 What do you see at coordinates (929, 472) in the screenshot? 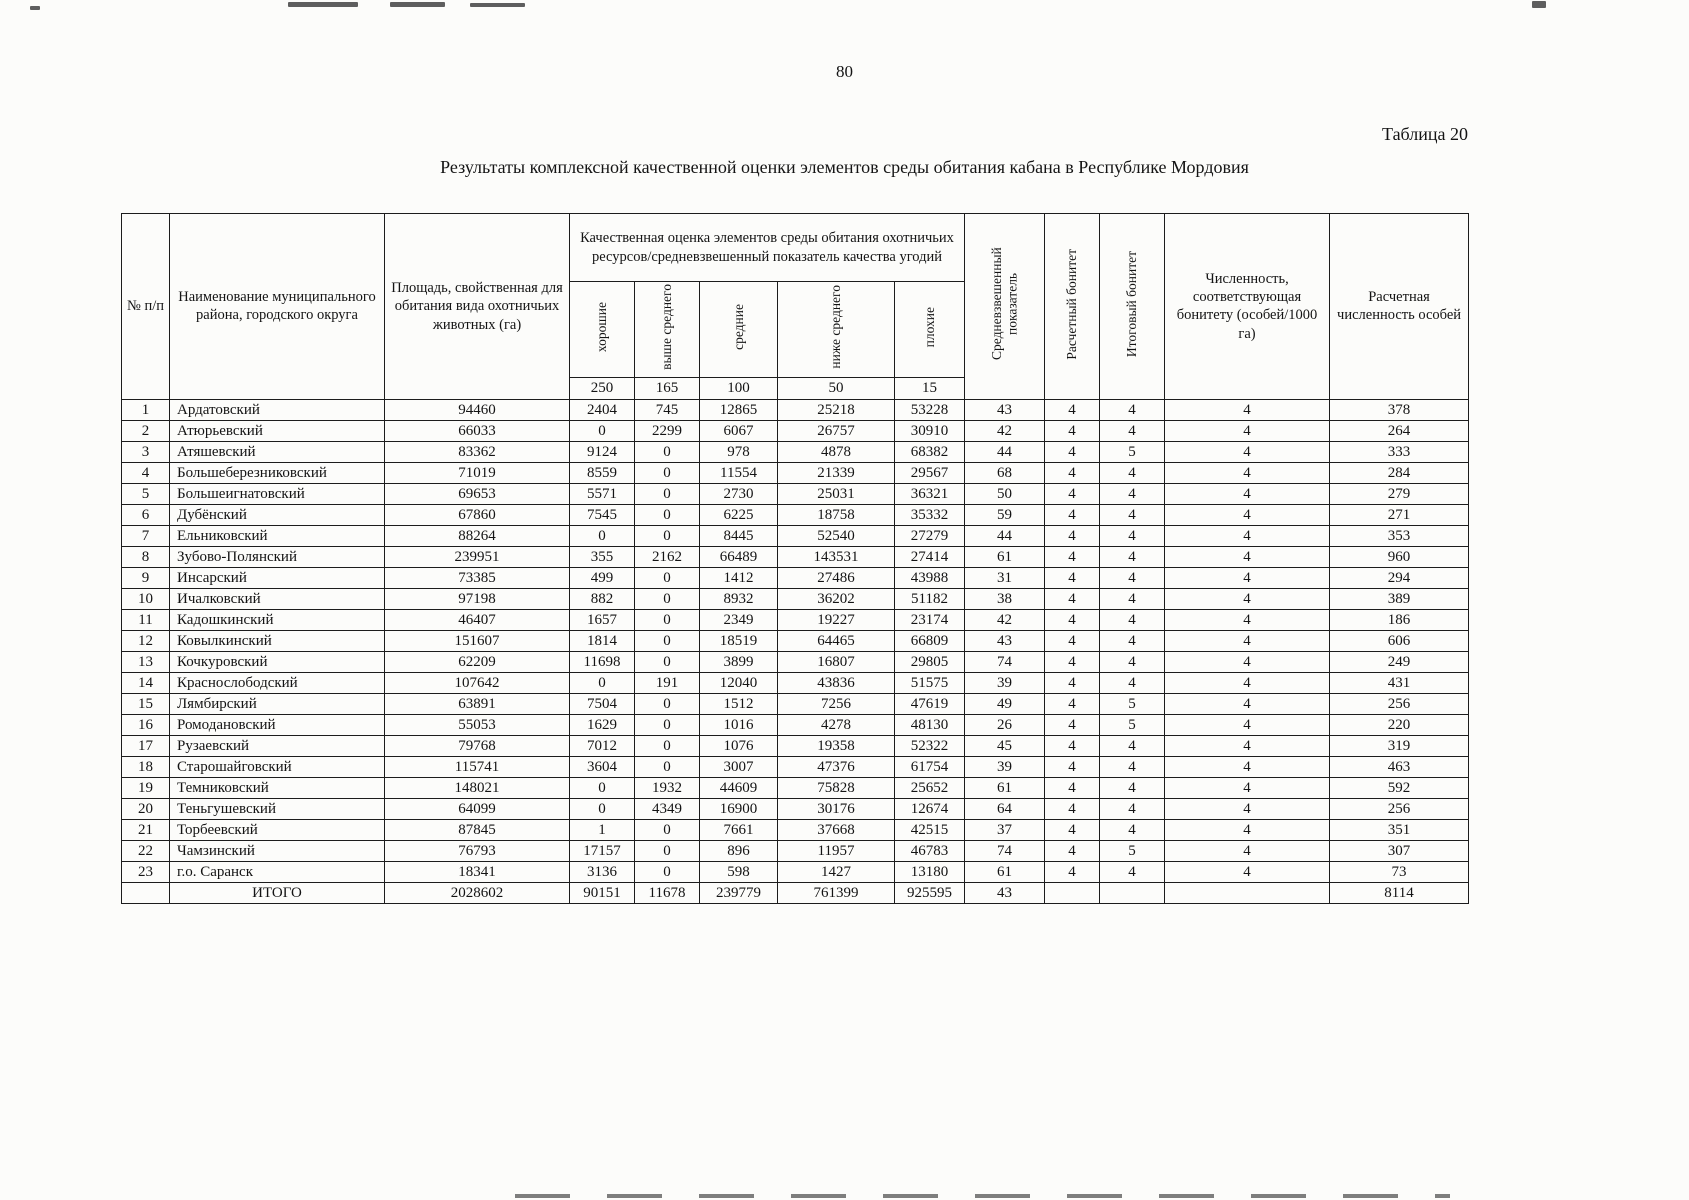
I see `value-cell: 29567` at bounding box center [929, 472].